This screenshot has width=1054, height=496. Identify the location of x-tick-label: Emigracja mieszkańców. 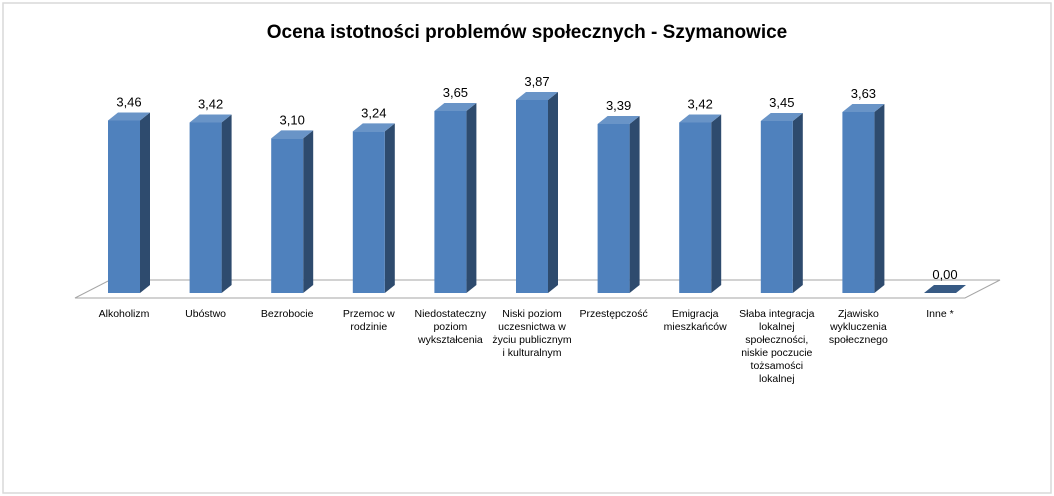
(695, 320).